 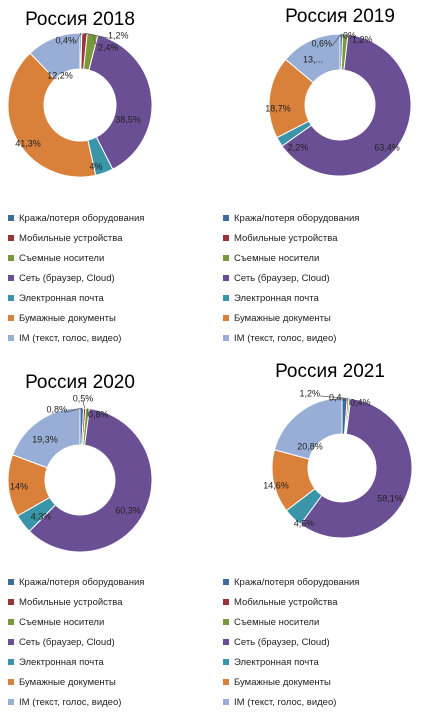 I want to click on data-label: 0,6%, so click(x=321, y=43).